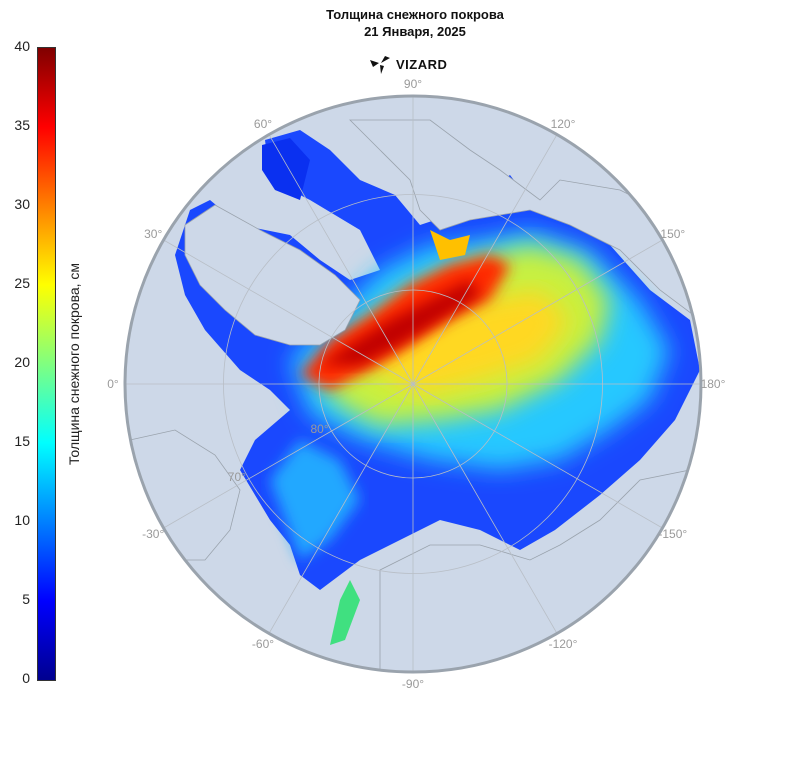  I want to click on longitude-label: -60°, so click(263, 644).